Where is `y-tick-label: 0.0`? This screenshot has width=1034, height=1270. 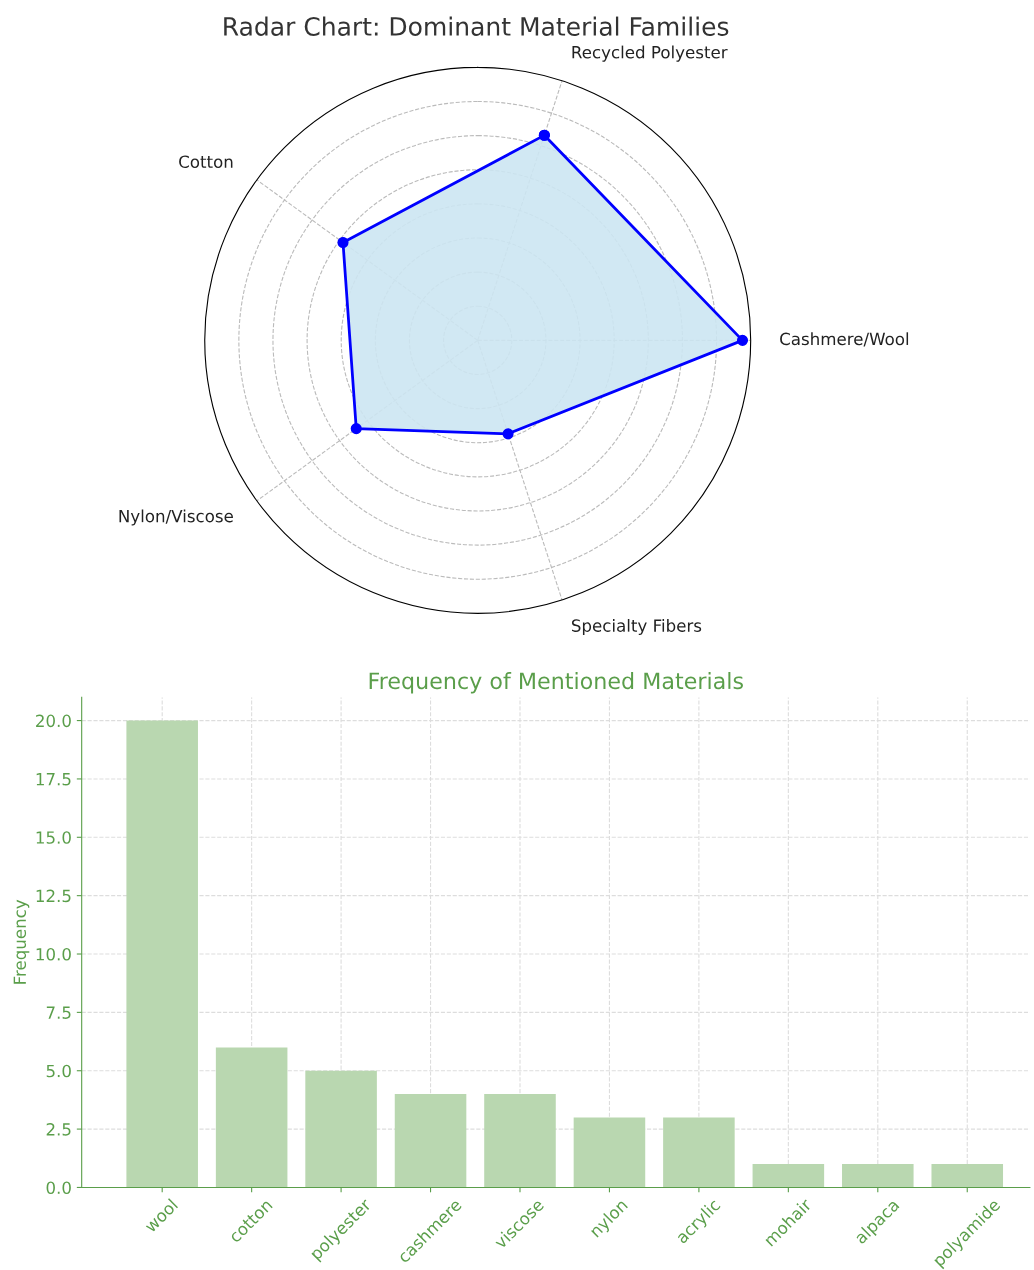 y-tick-label: 0.0 is located at coordinates (58, 1188).